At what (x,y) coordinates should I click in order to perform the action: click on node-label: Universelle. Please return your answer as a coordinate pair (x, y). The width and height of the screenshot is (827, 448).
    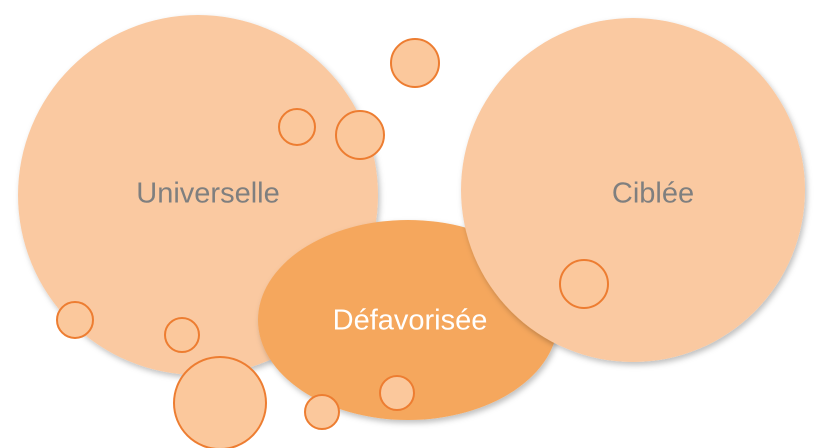
    Looking at the image, I should click on (207, 194).